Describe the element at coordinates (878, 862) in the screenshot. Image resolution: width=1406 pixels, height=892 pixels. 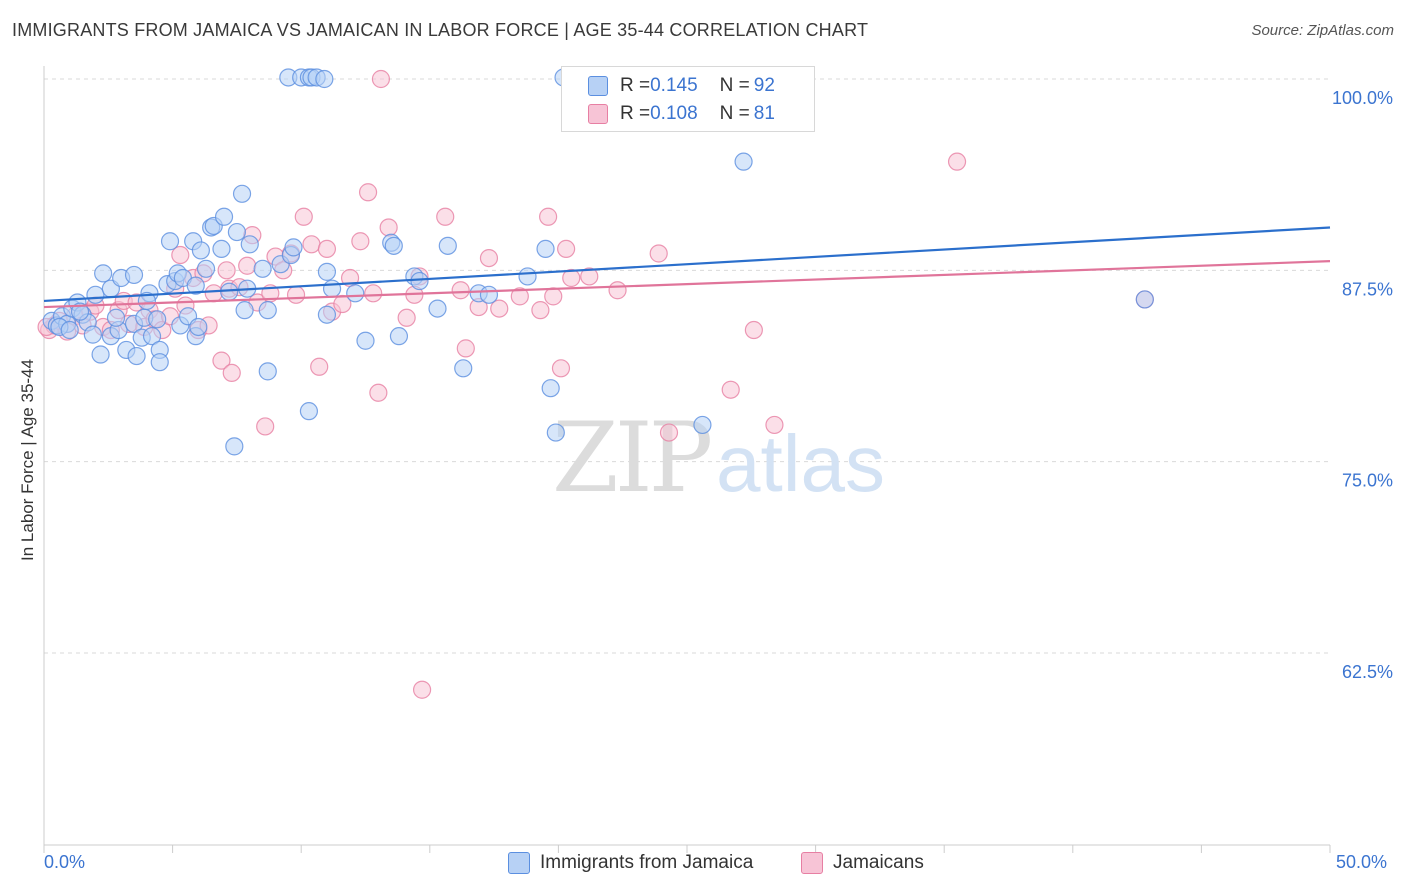
I see `legend-label-jamaicans: Jamaicans` at that location.